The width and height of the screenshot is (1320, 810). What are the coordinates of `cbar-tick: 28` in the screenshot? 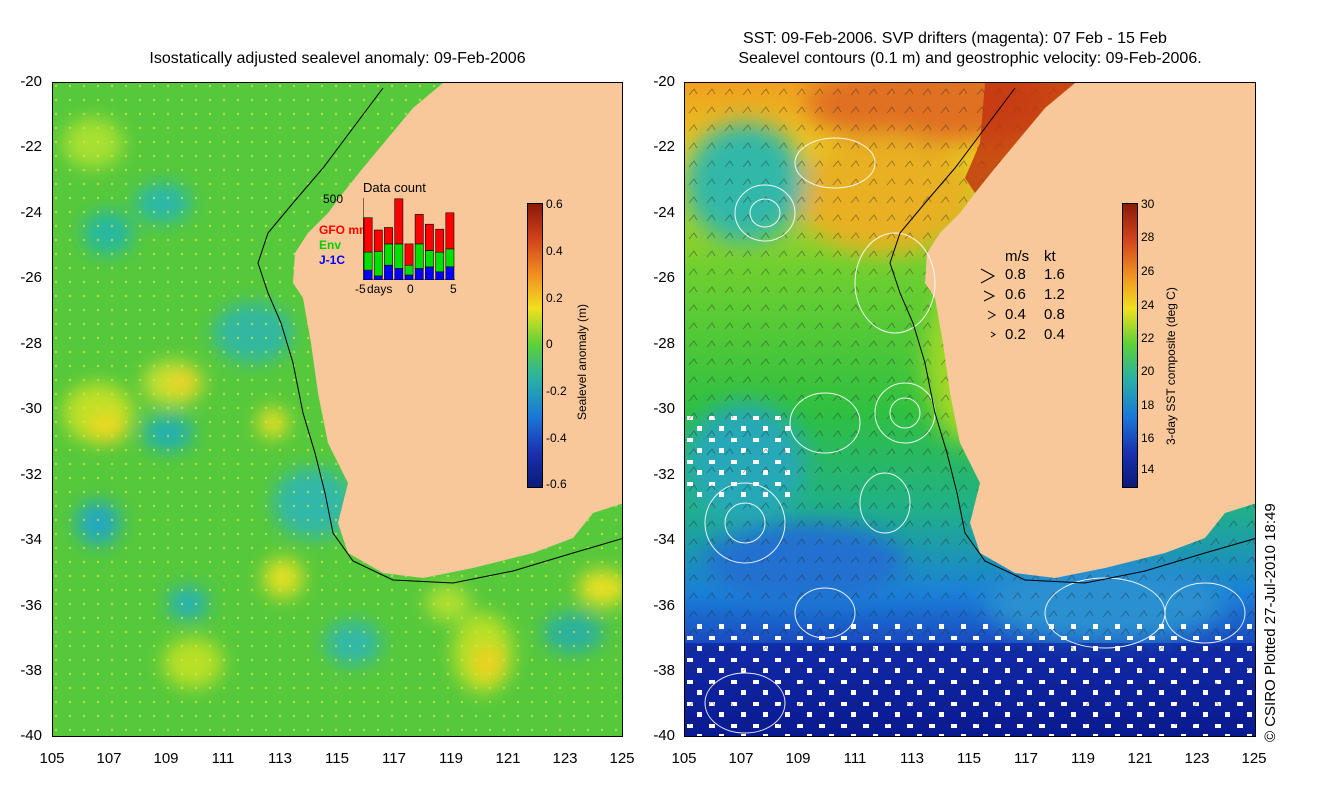 It's located at (1148, 237).